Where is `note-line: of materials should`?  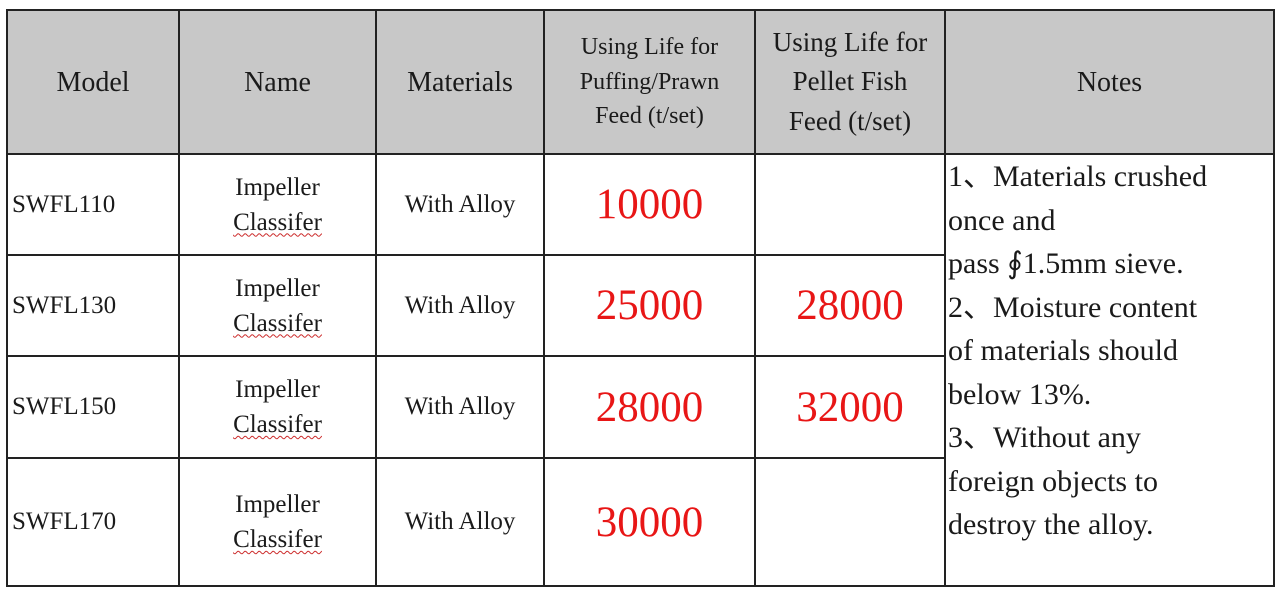 note-line: of materials should is located at coordinates (1063, 350).